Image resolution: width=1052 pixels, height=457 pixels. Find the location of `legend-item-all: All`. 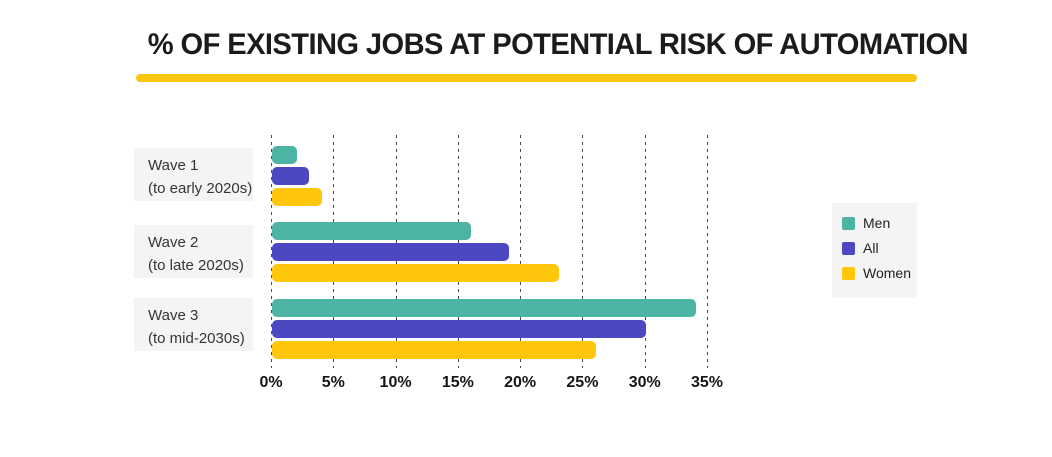

legend-item-all: All is located at coordinates (879, 248).